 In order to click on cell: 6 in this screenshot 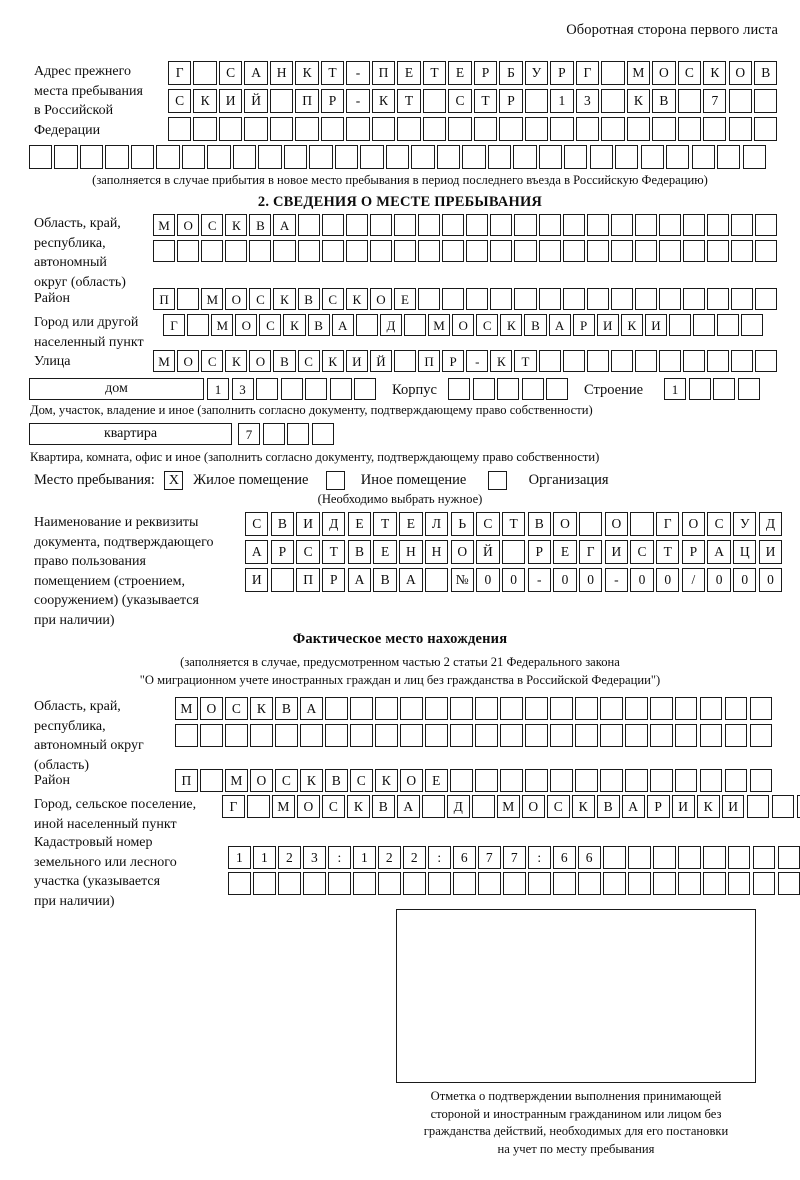, I will do `click(464, 857)`.